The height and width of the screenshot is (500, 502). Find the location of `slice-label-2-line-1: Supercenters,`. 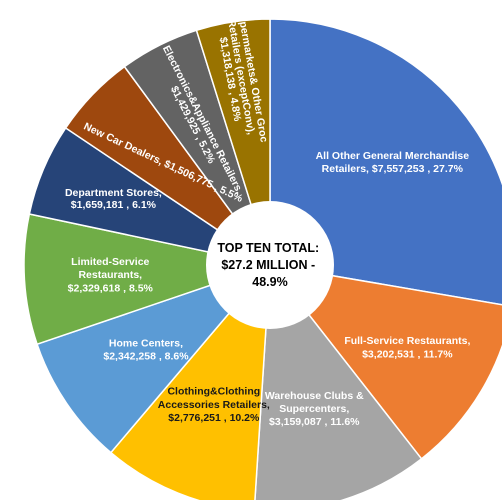

slice-label-2-line-1: Supercenters, is located at coordinates (314, 409).